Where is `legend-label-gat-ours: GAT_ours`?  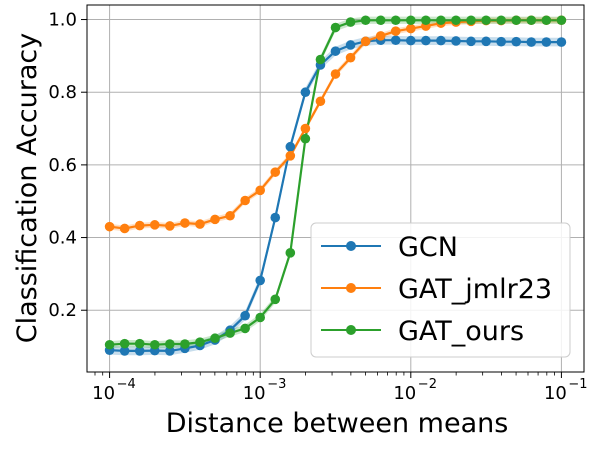
legend-label-gat-ours: GAT_ours is located at coordinates (461, 331).